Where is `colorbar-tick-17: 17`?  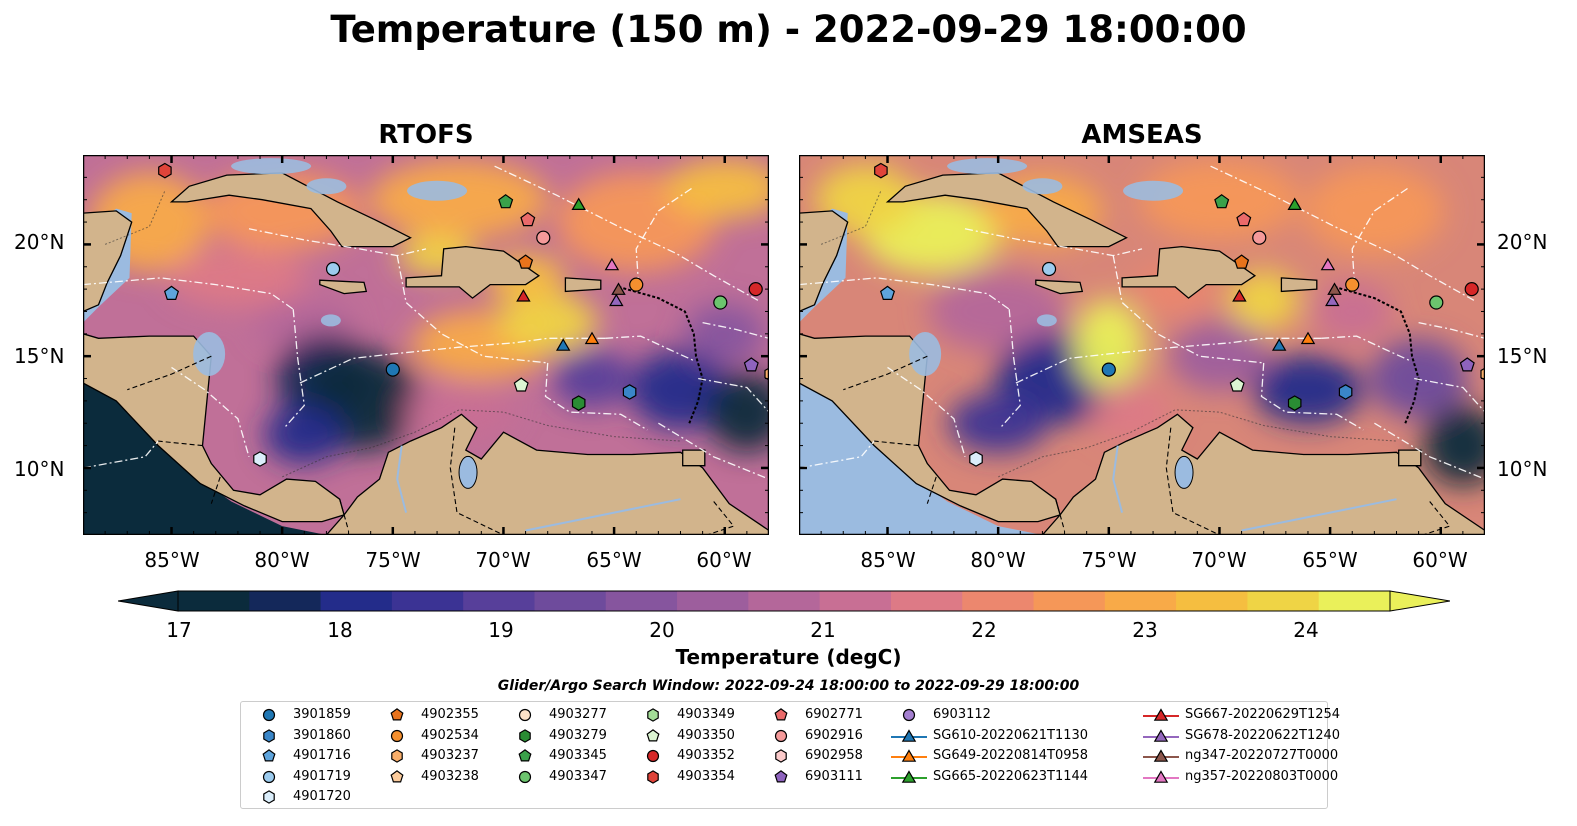
colorbar-tick-17: 17 is located at coordinates (179, 630).